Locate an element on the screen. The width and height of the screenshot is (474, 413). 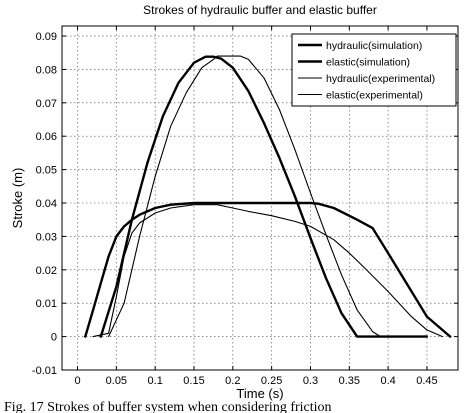
x-tick-label: 0.35 is located at coordinates (349, 381).